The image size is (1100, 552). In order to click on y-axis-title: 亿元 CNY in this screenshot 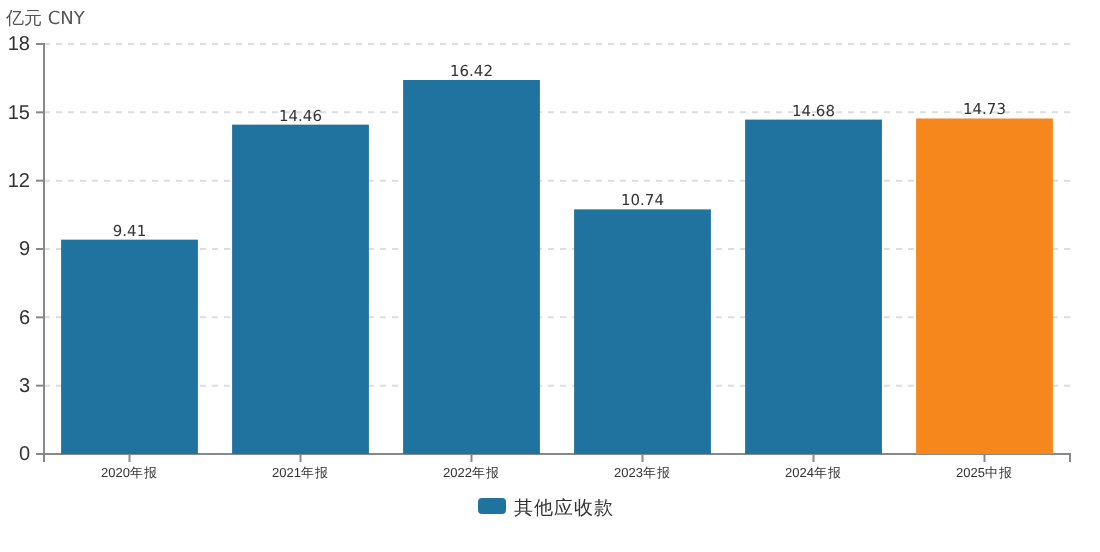, I will do `click(45, 19)`.